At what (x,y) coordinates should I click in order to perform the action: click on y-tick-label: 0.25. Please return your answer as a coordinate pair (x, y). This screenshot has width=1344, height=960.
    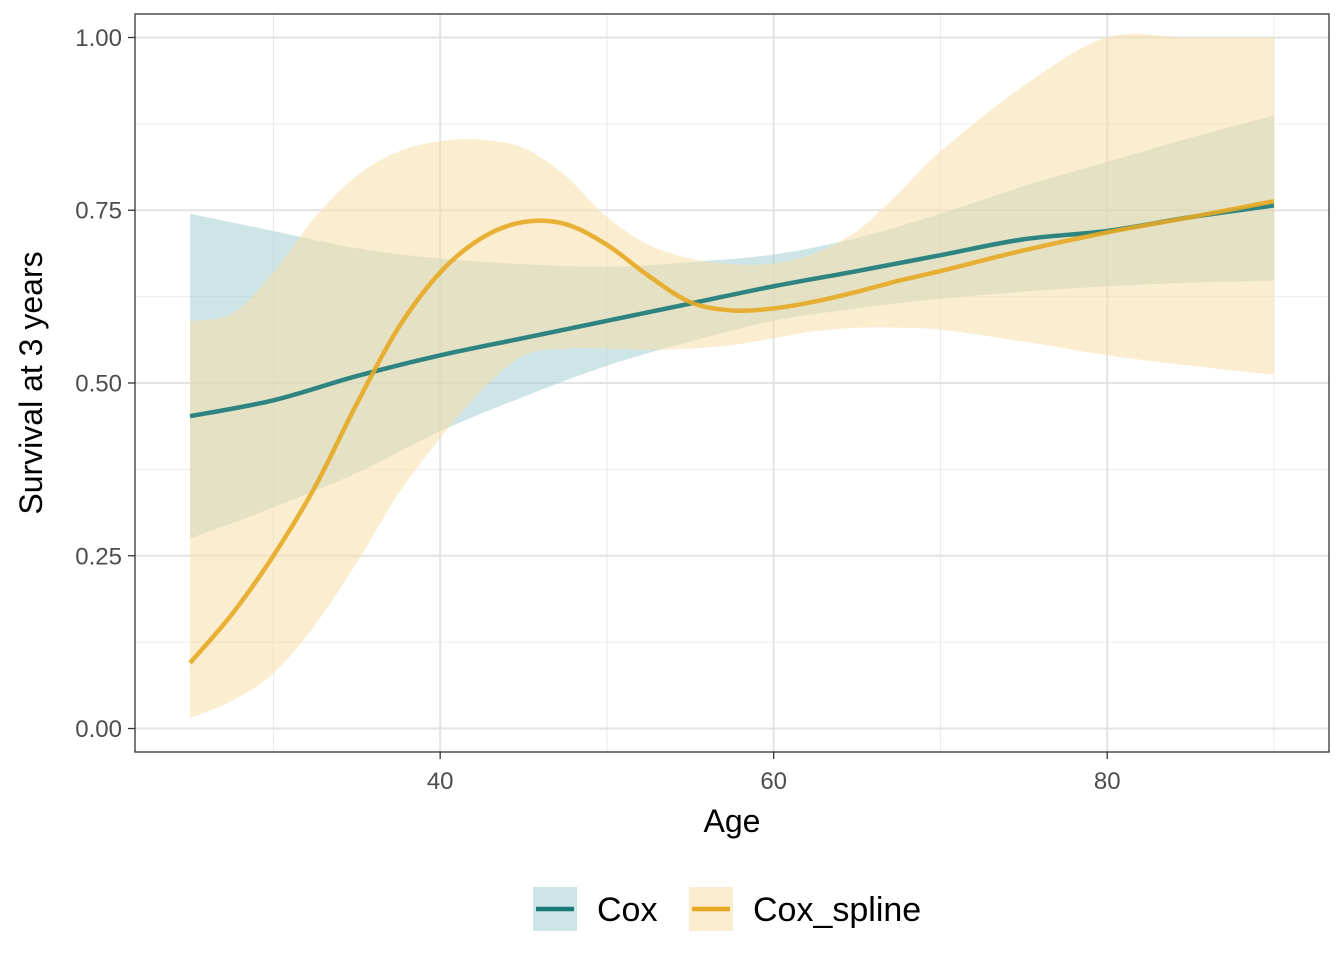
    Looking at the image, I should click on (98, 556).